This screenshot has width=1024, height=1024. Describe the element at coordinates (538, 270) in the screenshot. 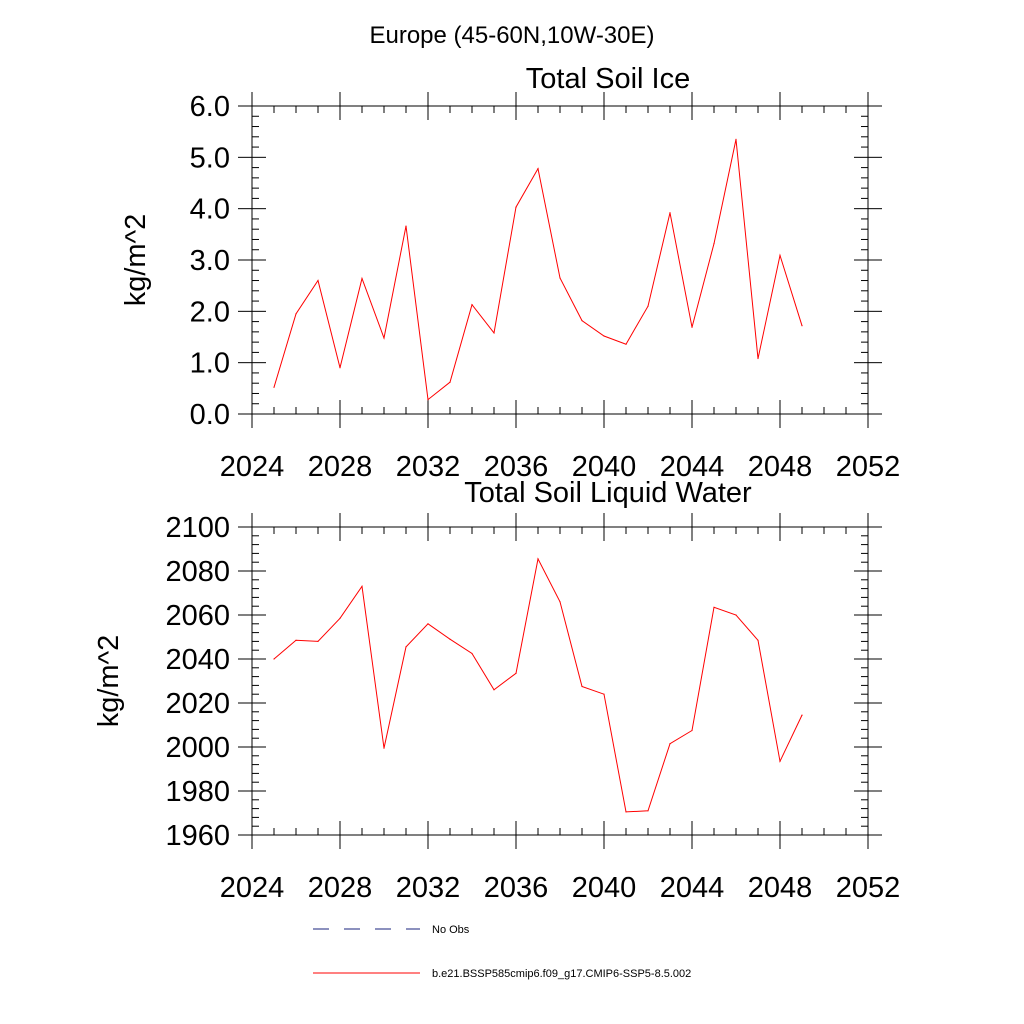

I see `panel-0-series-line` at that location.